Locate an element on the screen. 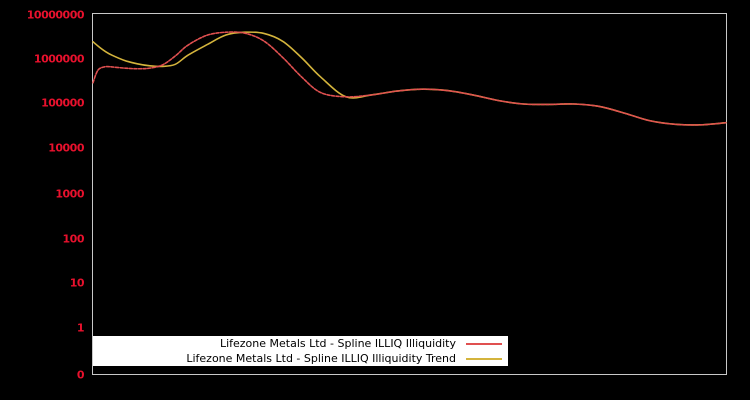 The height and width of the screenshot is (400, 750). legend-swatch-illiquidity is located at coordinates (484, 343).